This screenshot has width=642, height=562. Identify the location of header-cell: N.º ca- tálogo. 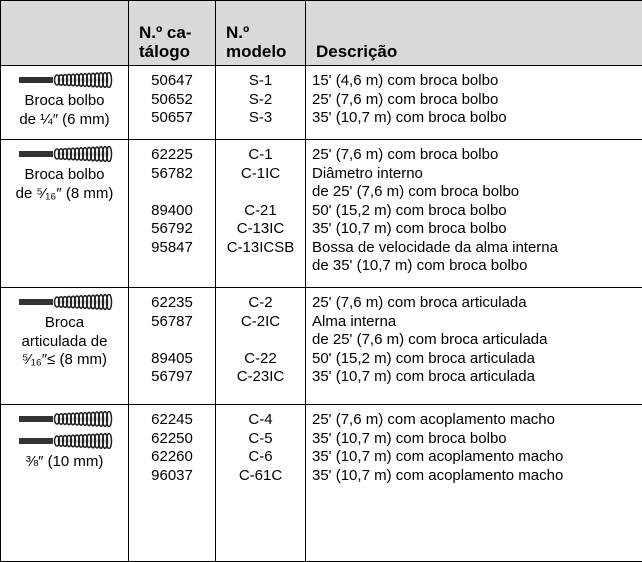
(172, 33).